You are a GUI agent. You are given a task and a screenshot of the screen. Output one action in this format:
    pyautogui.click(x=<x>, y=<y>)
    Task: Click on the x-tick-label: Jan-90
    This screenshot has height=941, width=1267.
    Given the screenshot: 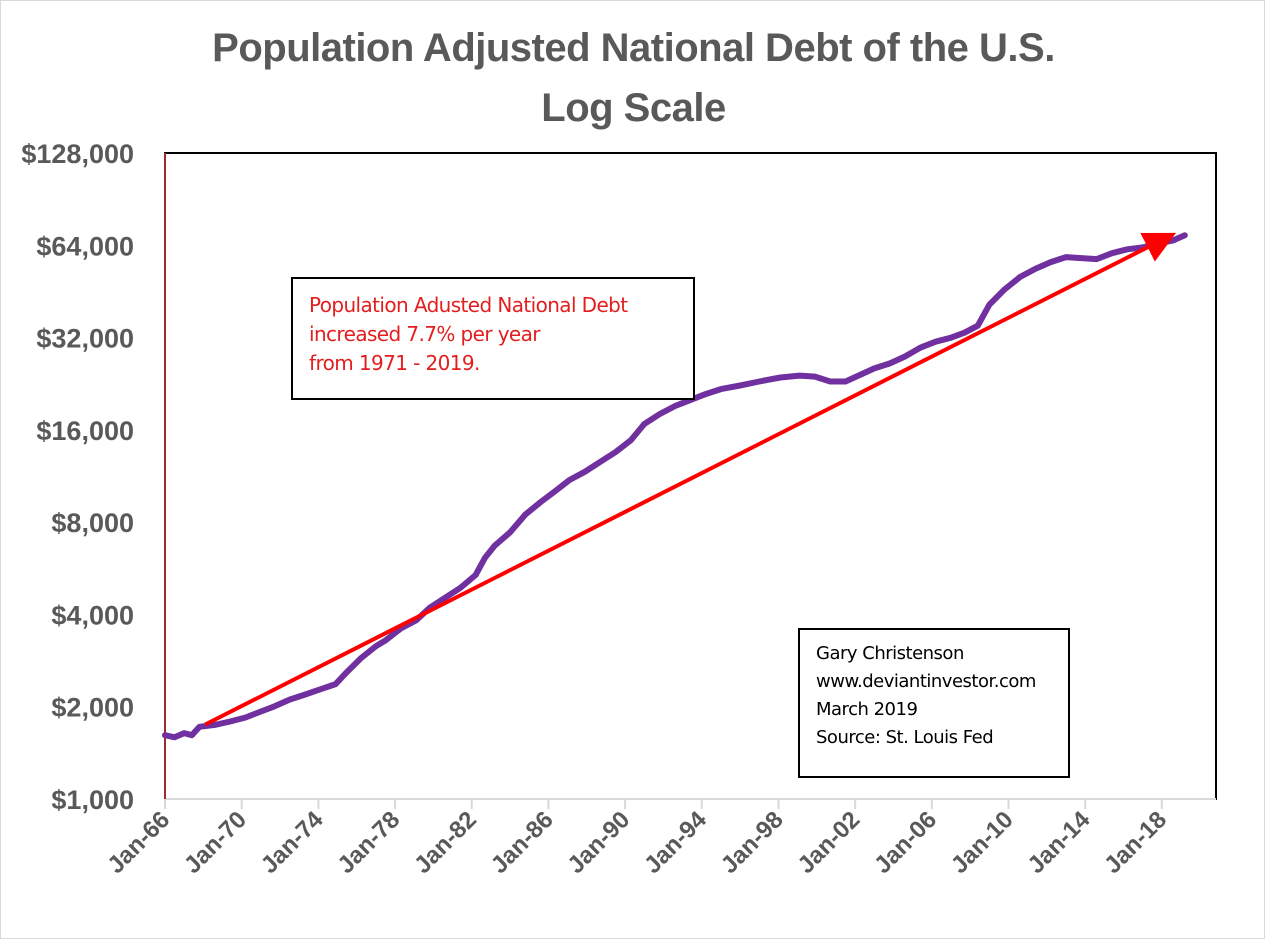 What is the action you would take?
    pyautogui.click(x=598, y=842)
    